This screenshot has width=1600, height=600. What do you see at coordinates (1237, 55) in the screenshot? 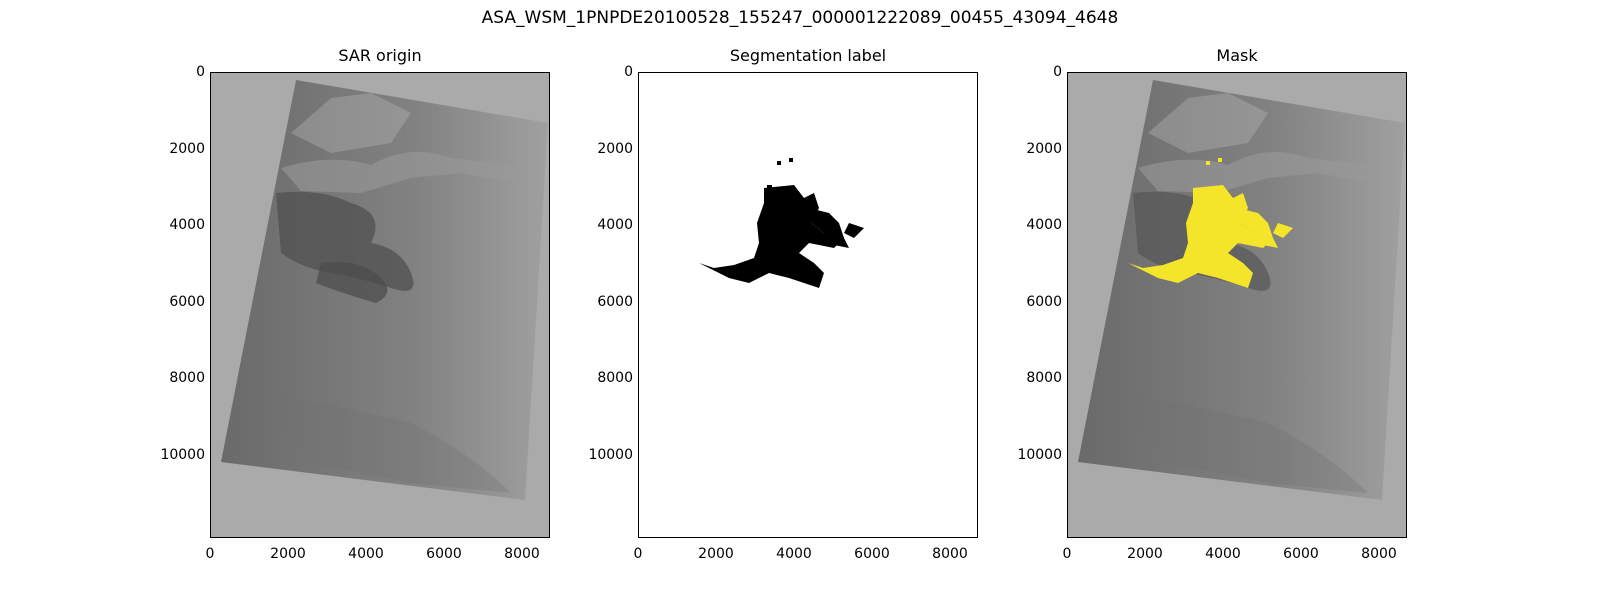
I see `panel-title: Mask` at bounding box center [1237, 55].